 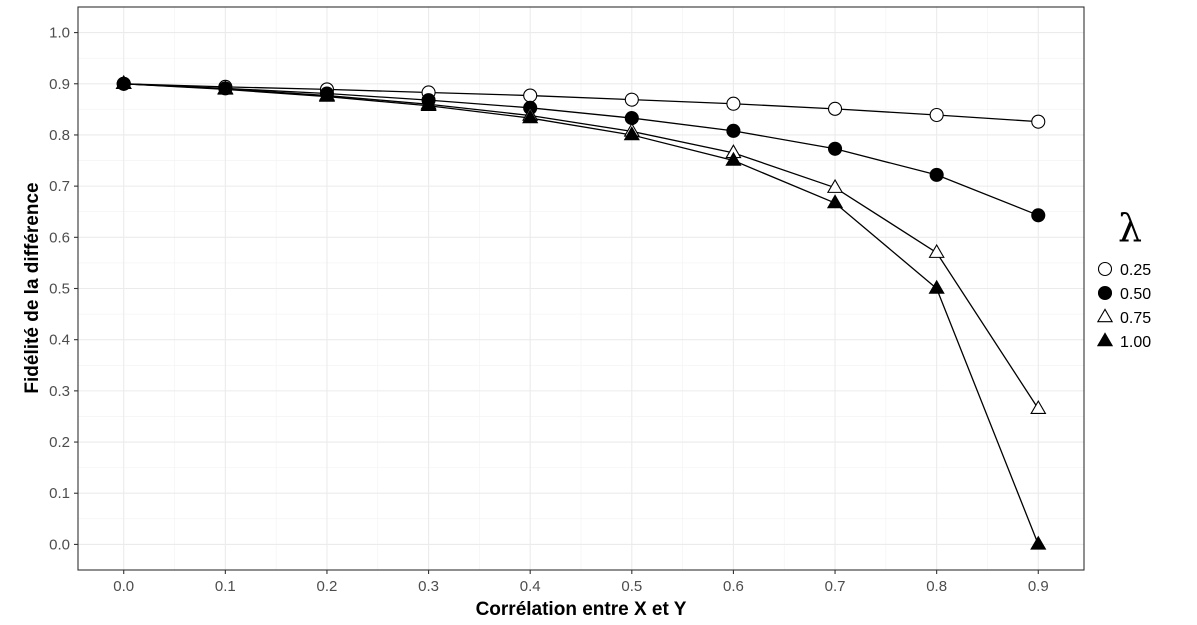 I want to click on legend-item: 0.75, so click(x=1123, y=317).